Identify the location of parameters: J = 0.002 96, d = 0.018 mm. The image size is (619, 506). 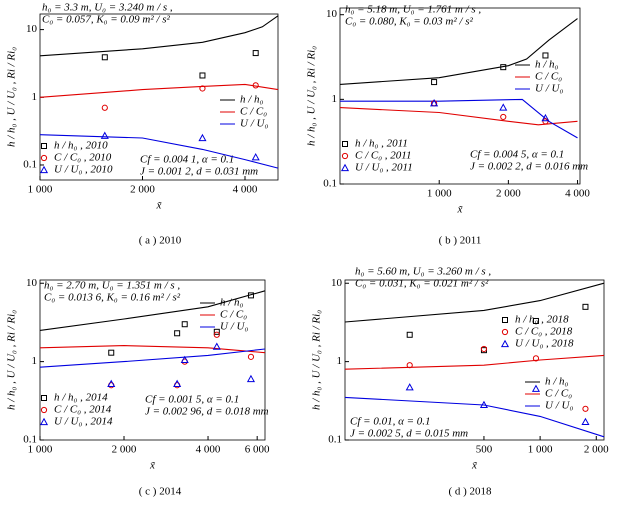
(207, 412).